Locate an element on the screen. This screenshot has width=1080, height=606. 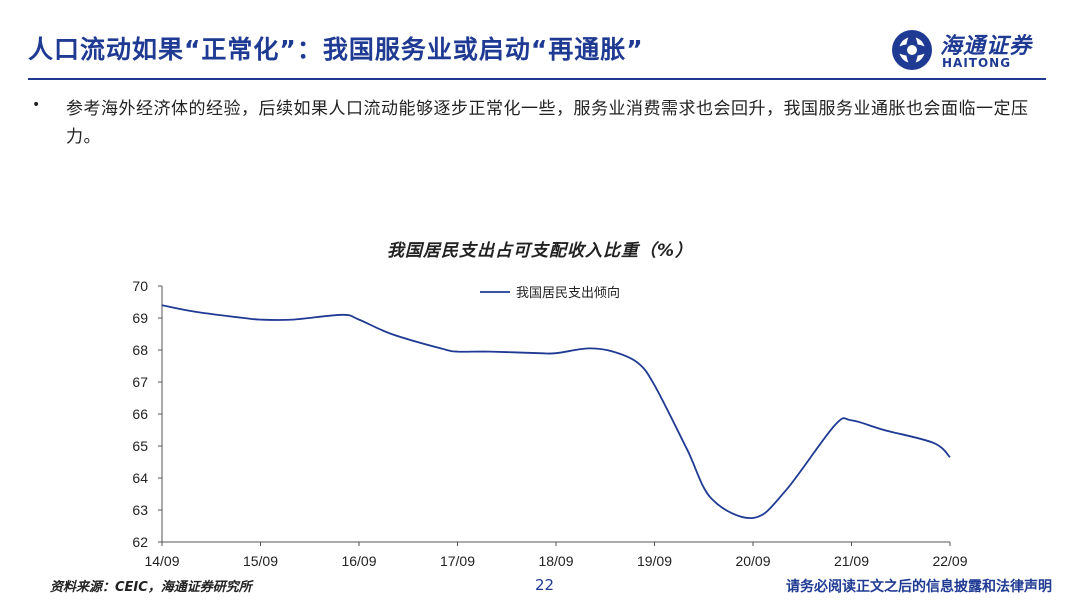
haitong-logo: 海通证券 HAITONG is located at coordinates (970, 50).